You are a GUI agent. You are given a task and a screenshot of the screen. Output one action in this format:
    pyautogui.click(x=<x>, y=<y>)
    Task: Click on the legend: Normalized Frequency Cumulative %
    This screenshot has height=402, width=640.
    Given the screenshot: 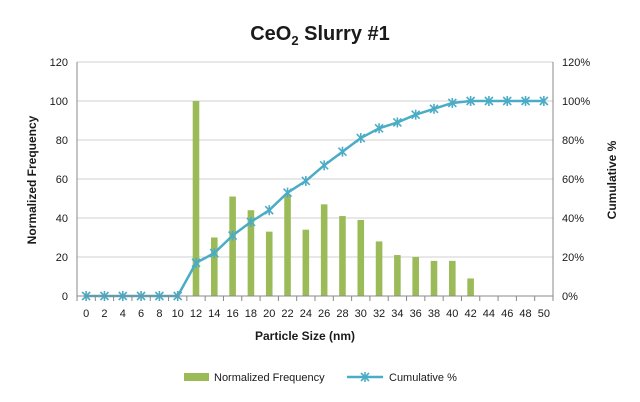 What is the action you would take?
    pyautogui.click(x=320, y=378)
    